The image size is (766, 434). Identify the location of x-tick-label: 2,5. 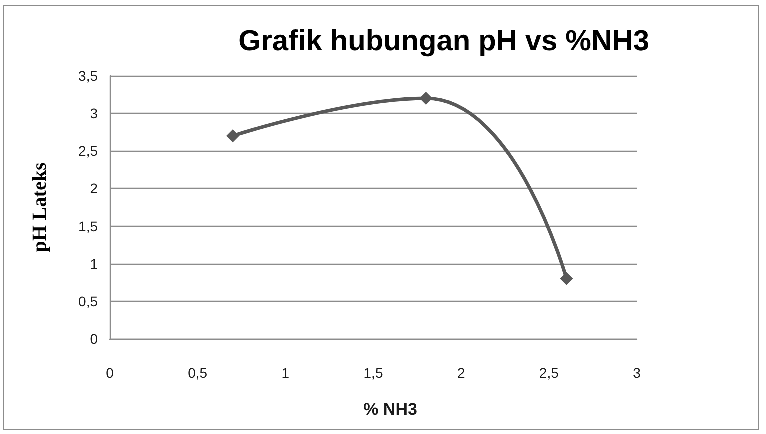
(549, 373).